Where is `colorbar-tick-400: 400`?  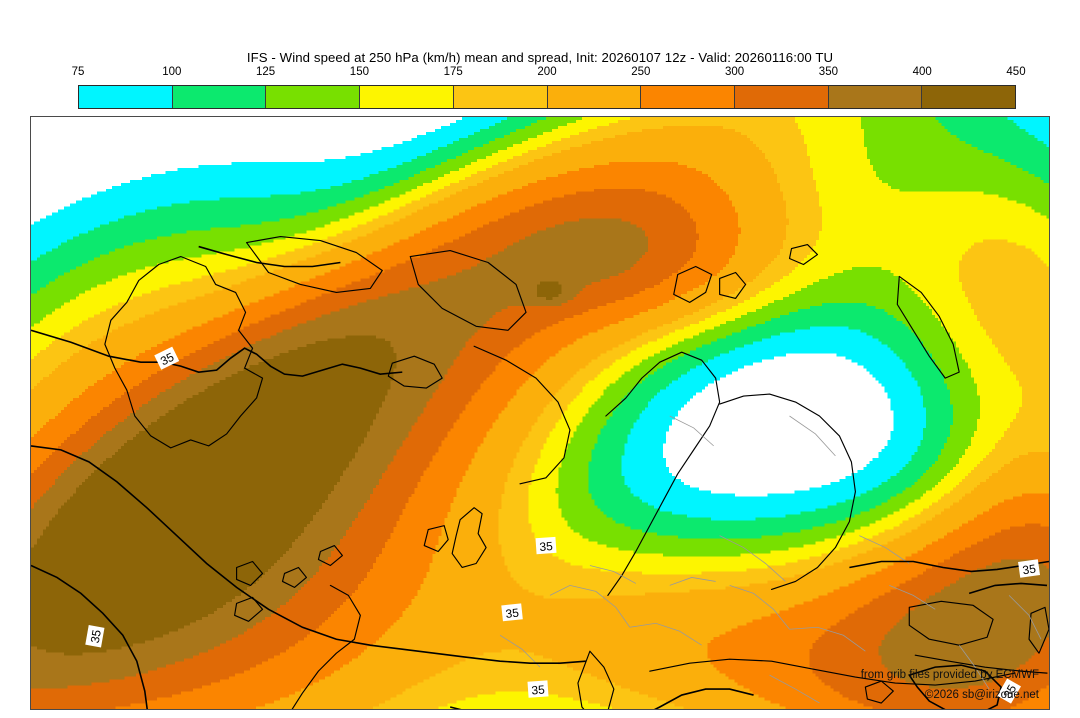
colorbar-tick-400: 400 is located at coordinates (922, 72).